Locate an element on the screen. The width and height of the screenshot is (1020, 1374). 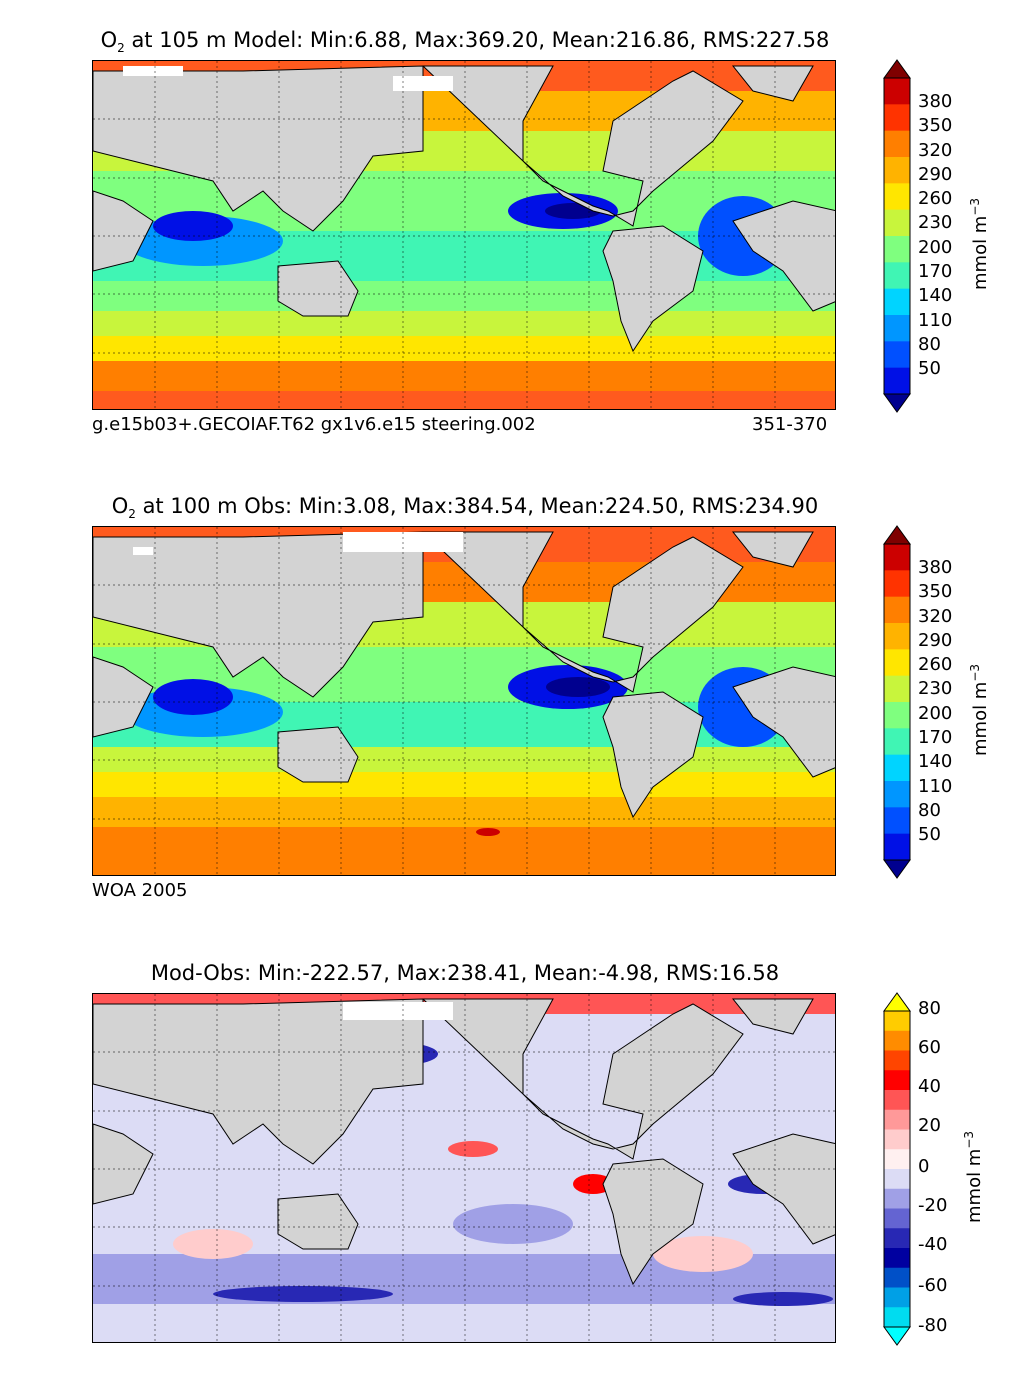
tick-label: -80 is located at coordinates (933, 1325).